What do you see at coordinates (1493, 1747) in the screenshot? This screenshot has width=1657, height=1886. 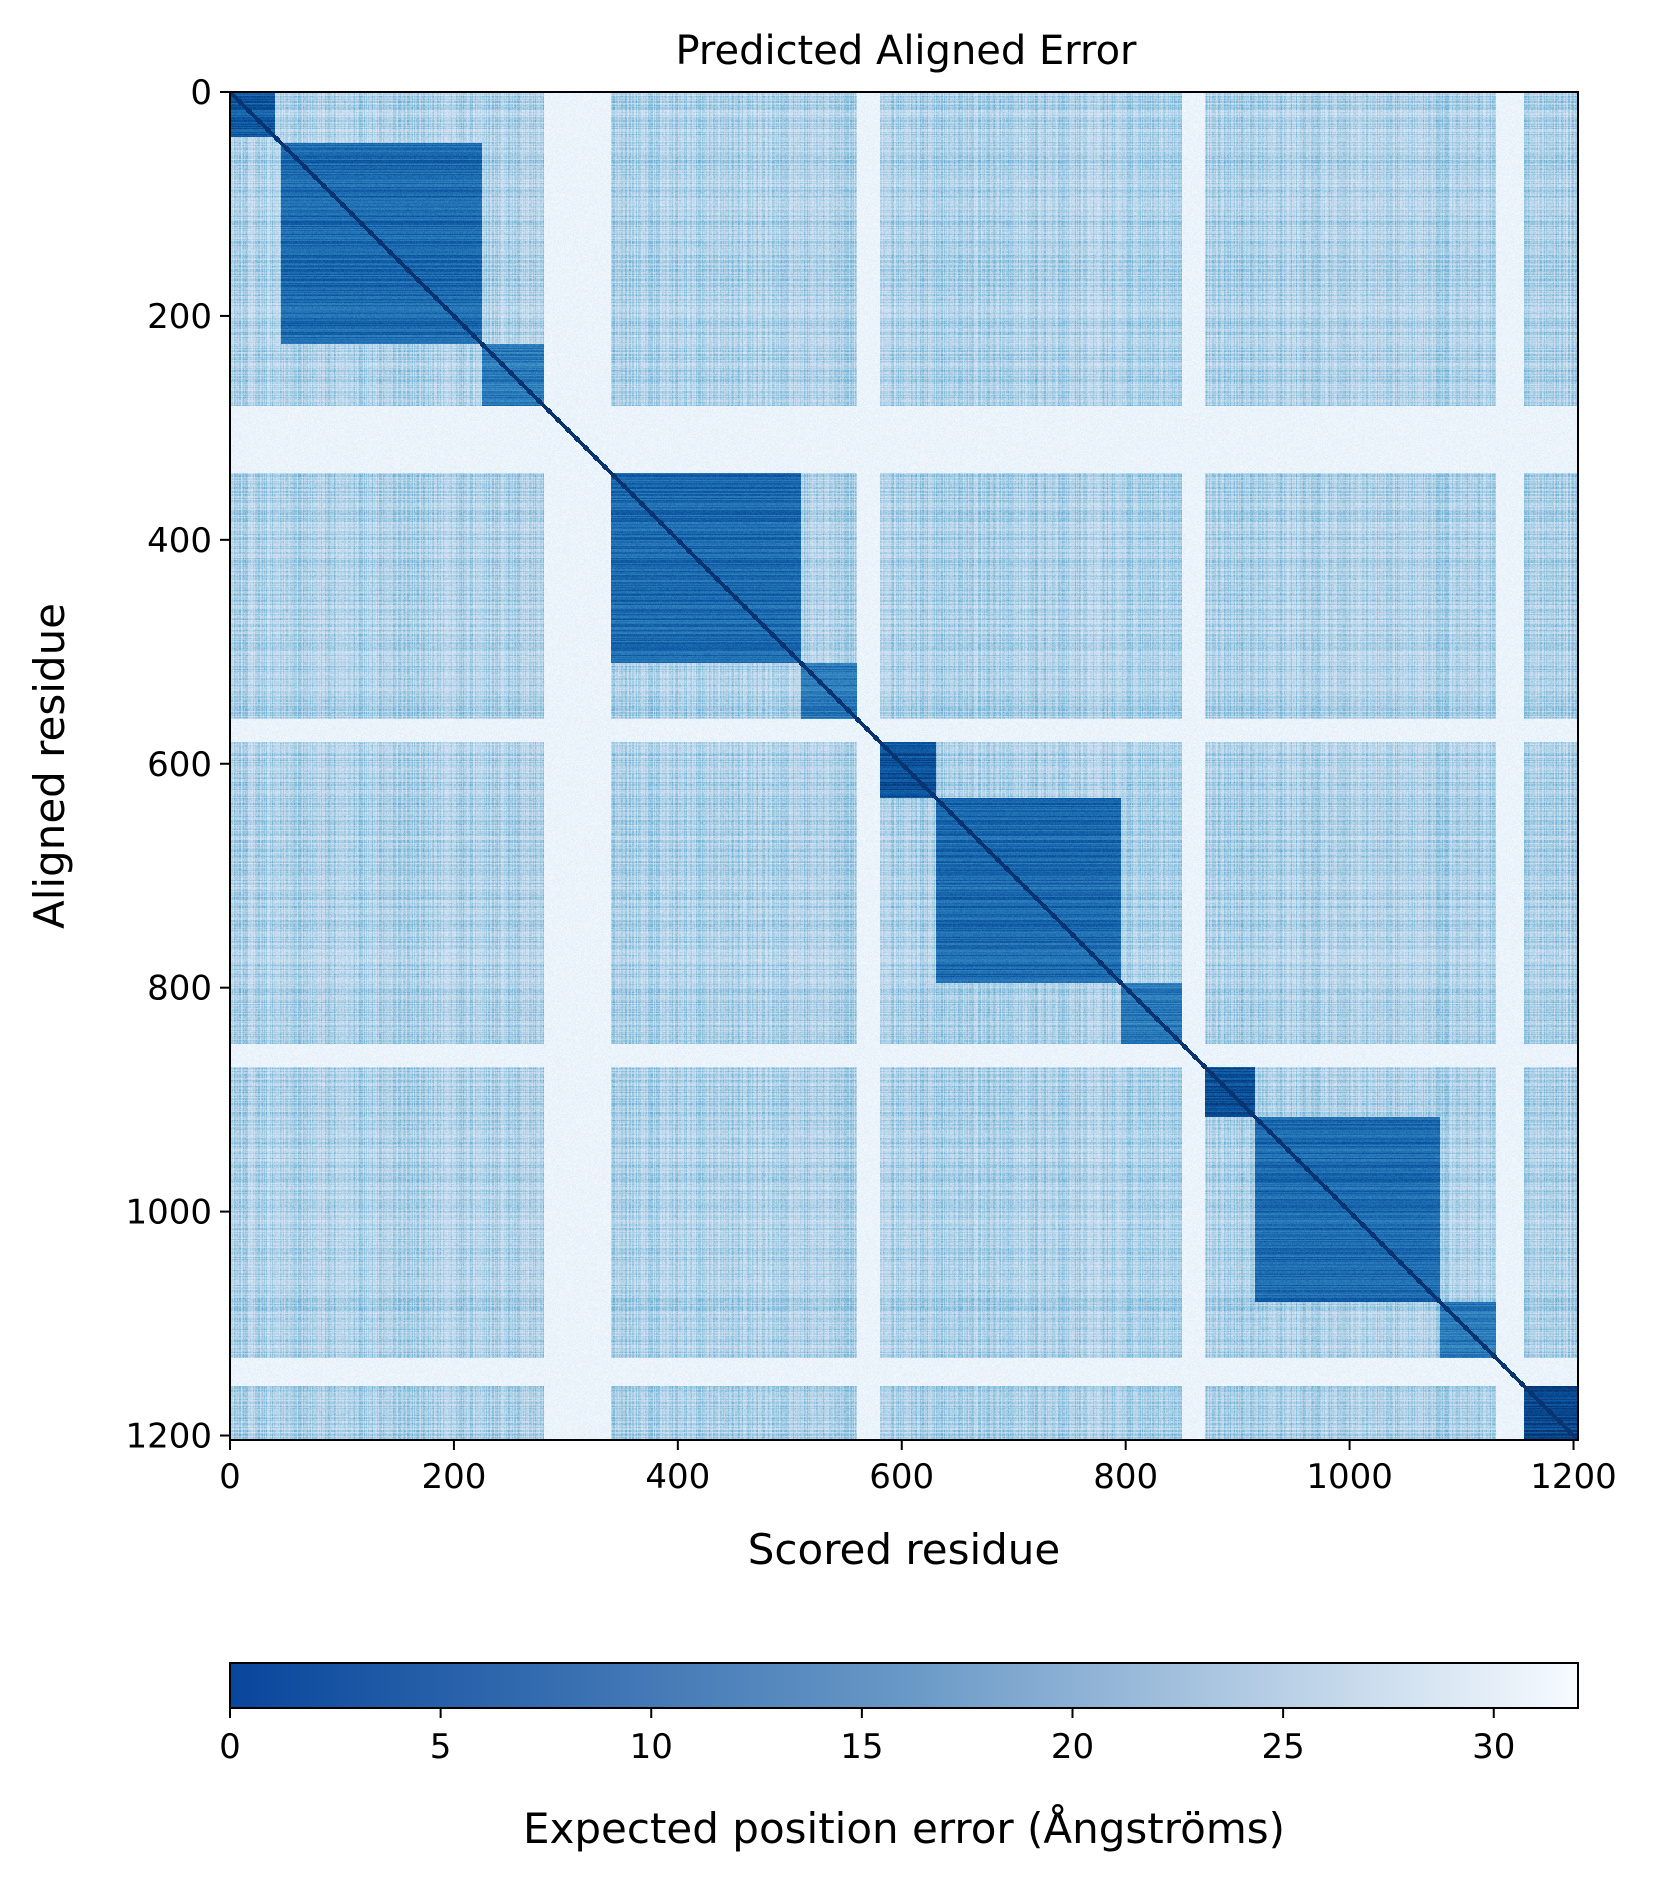 I see `colorbar-tick-label: 30` at bounding box center [1493, 1747].